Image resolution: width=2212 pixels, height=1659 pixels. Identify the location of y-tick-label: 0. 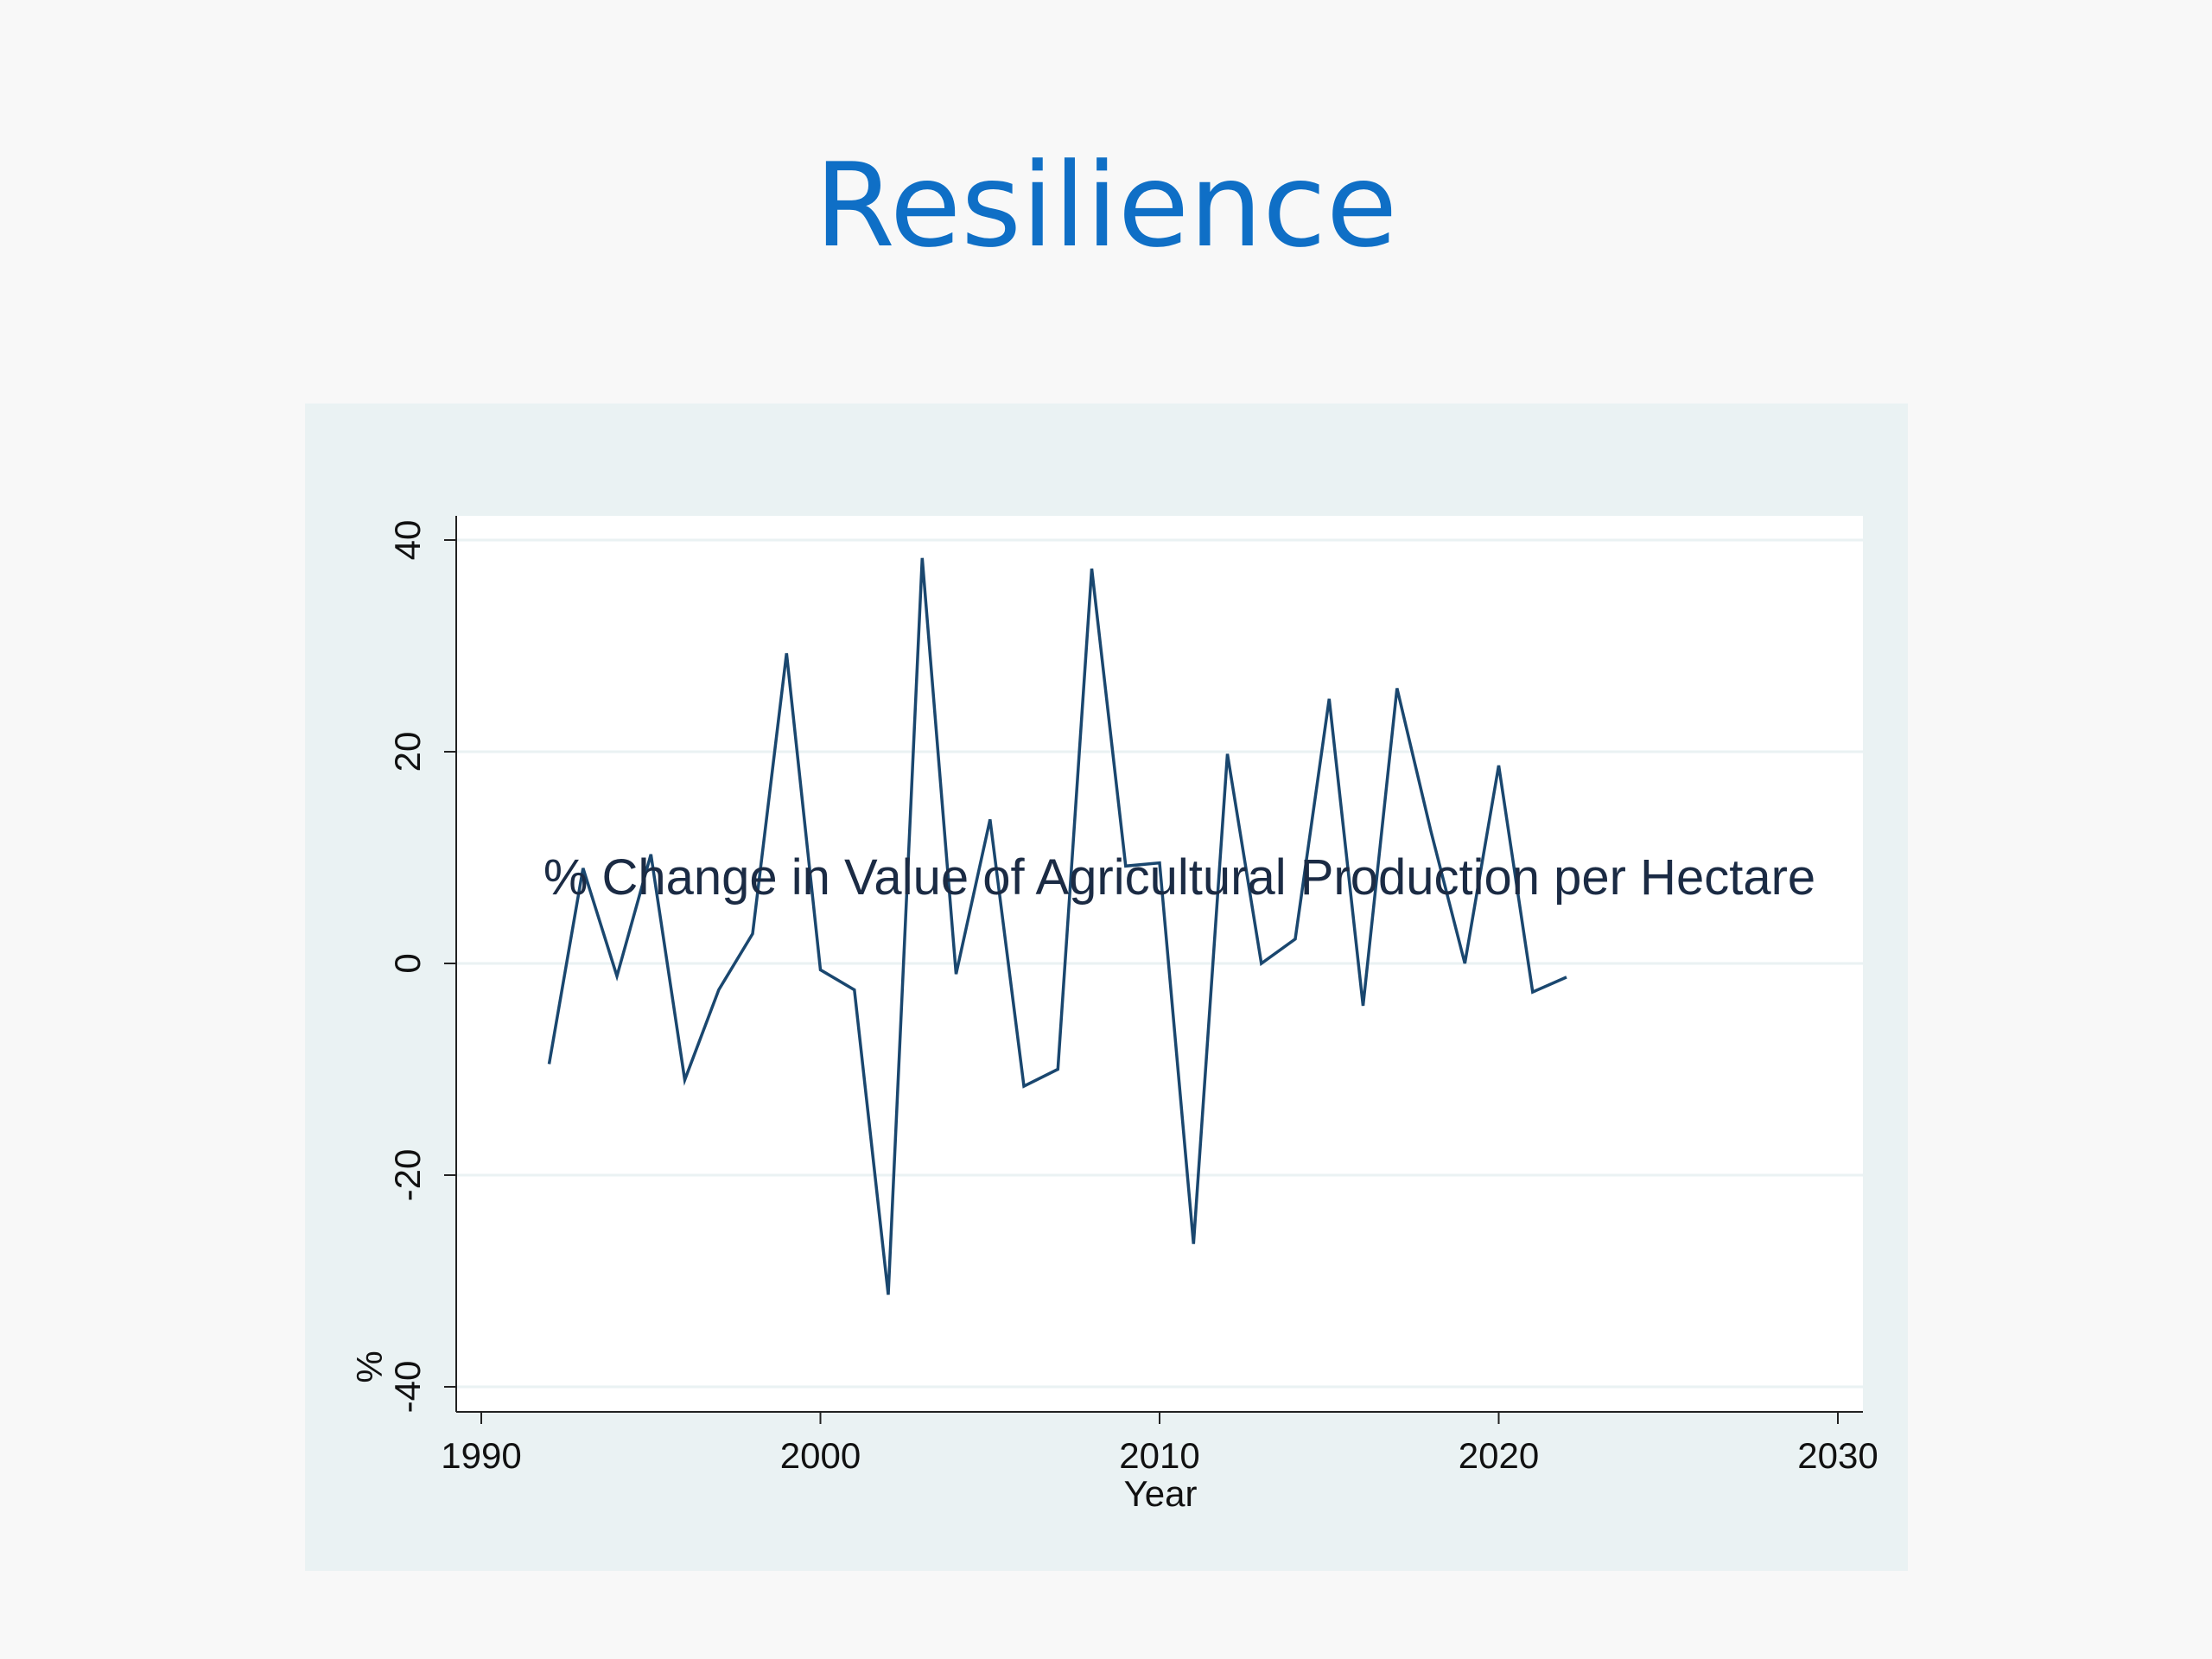
(407, 963).